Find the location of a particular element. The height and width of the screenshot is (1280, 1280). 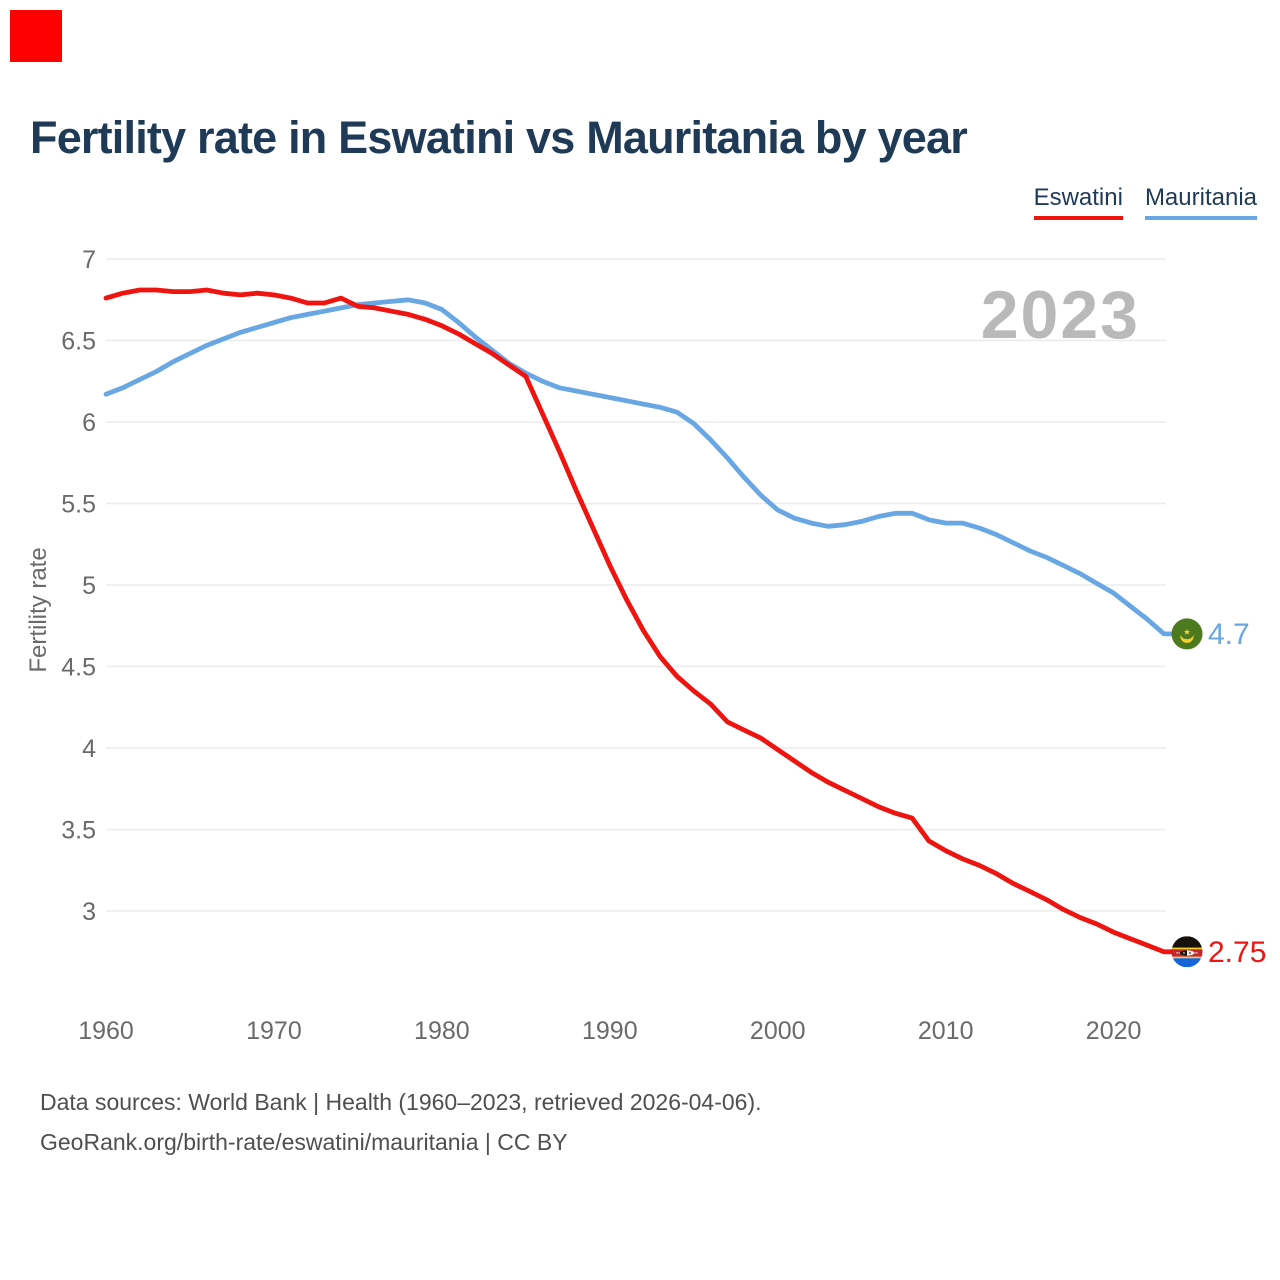

mauritania-end-value: 4.7 is located at coordinates (1229, 634).